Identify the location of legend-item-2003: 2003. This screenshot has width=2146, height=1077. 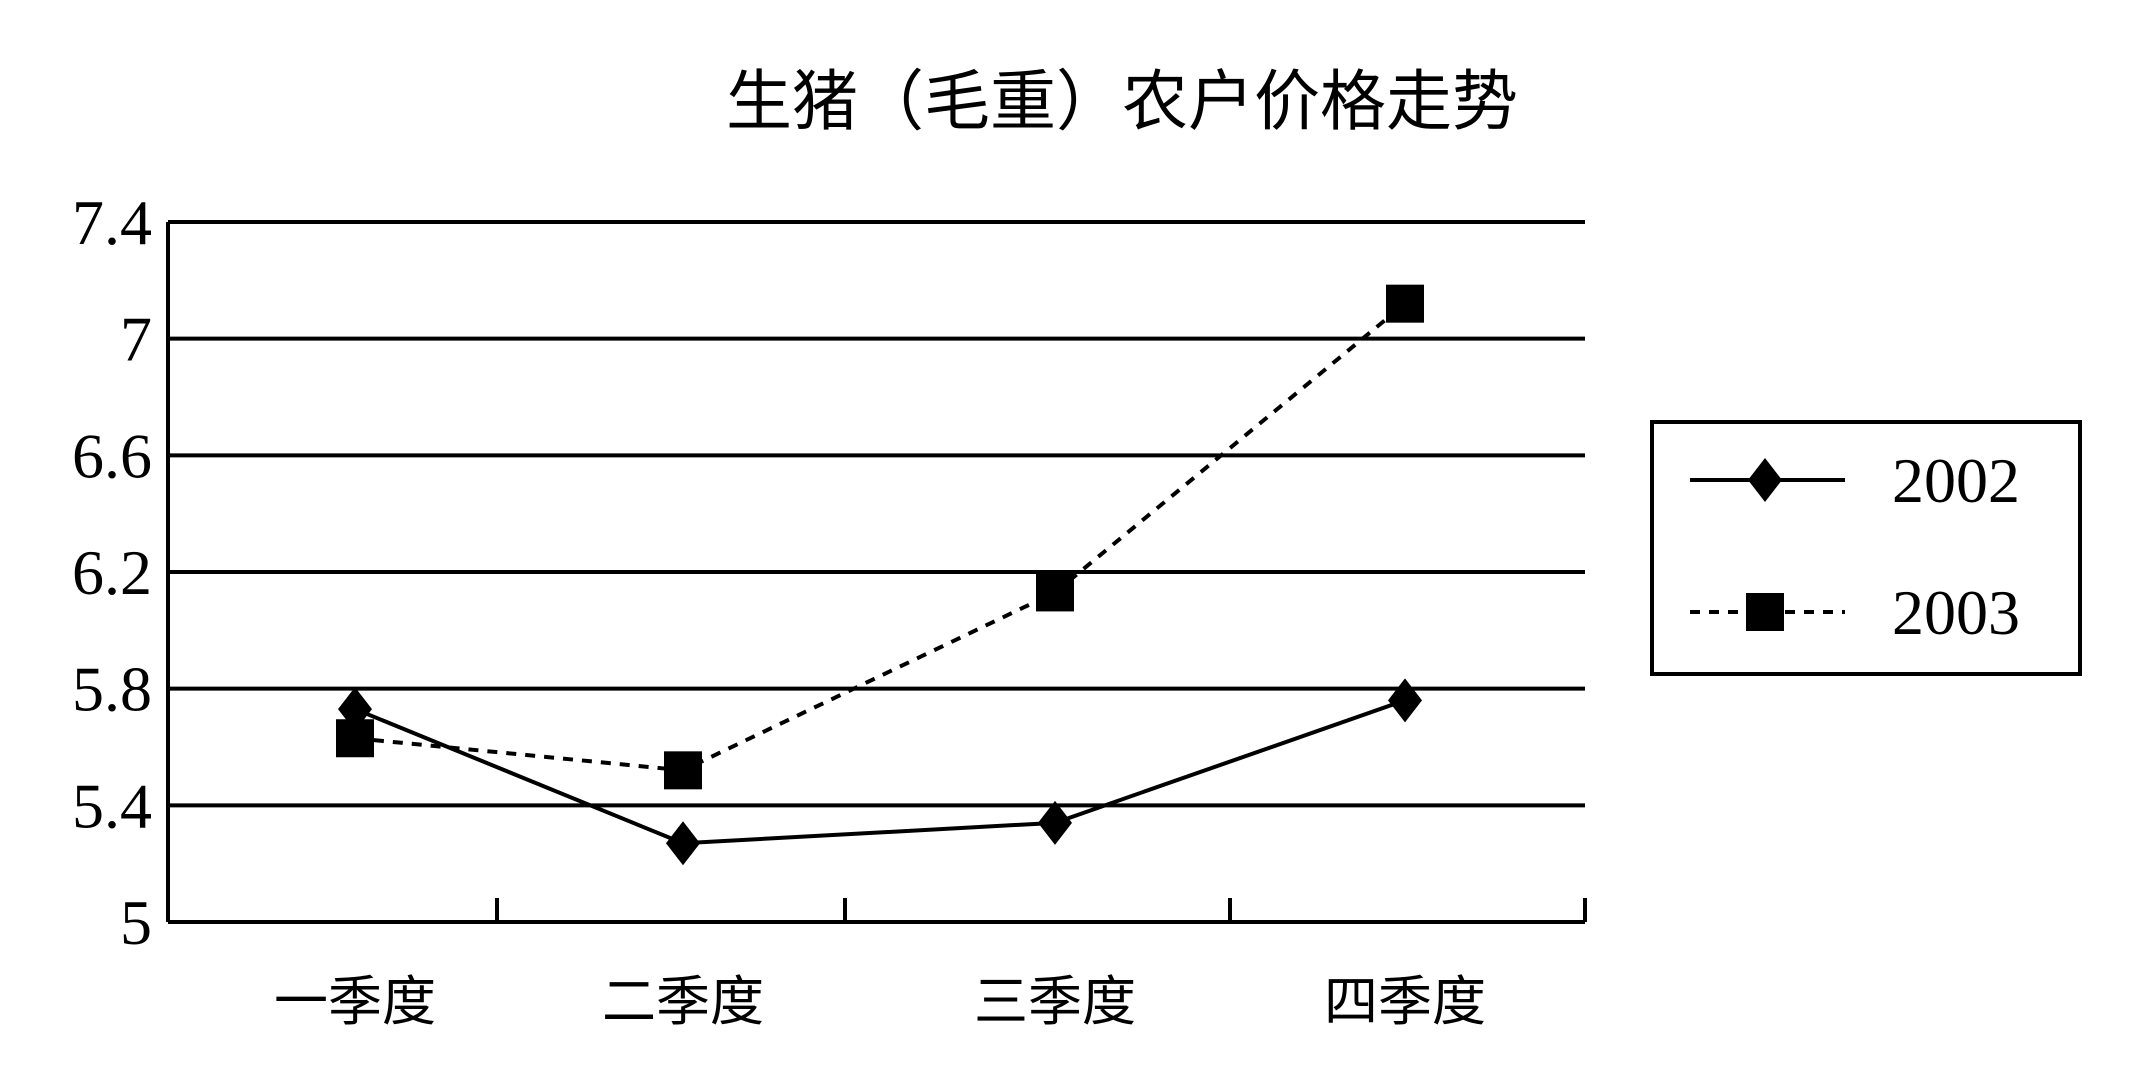
(1855, 612).